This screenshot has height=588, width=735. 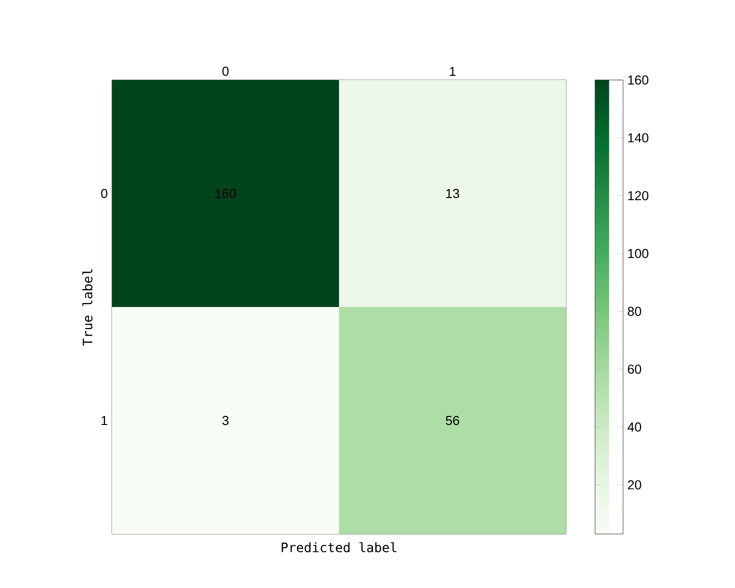 What do you see at coordinates (635, 485) in the screenshot?
I see `color-bar-label: 20` at bounding box center [635, 485].